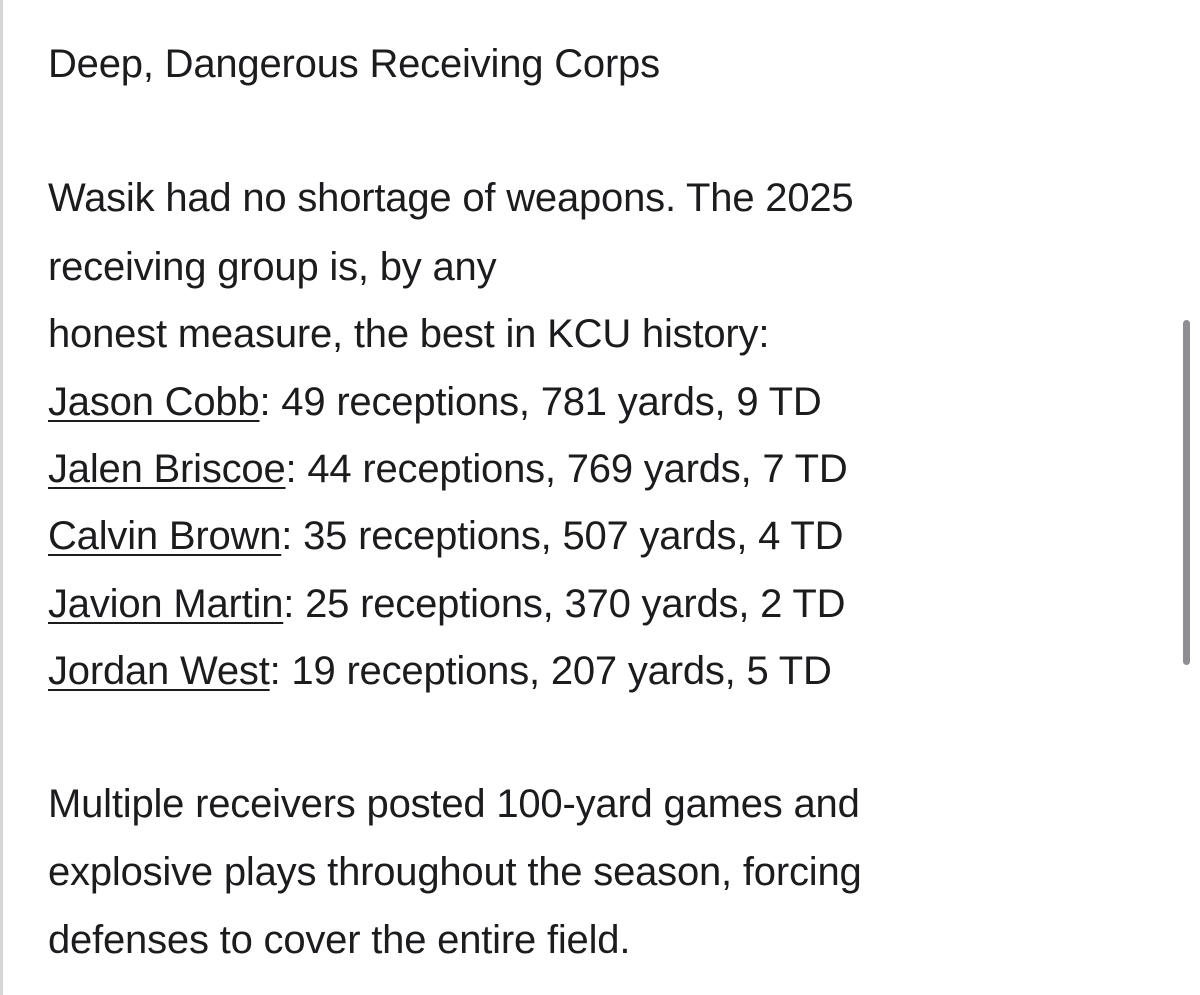 This screenshot has height=995, width=1200. What do you see at coordinates (540, 402) in the screenshot?
I see `receiver-stats: : 49 receptions, 781 yards, 9 TD` at bounding box center [540, 402].